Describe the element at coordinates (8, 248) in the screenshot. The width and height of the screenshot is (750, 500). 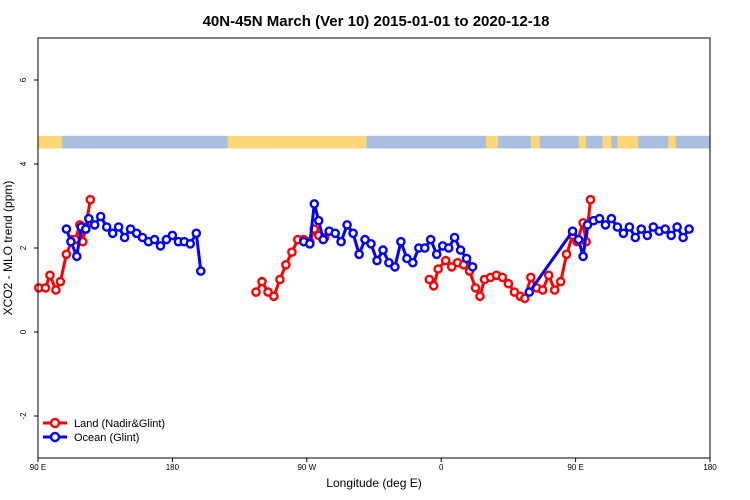
I see `y-axis-label: XCO2 - MLO trend (ppm)` at that location.